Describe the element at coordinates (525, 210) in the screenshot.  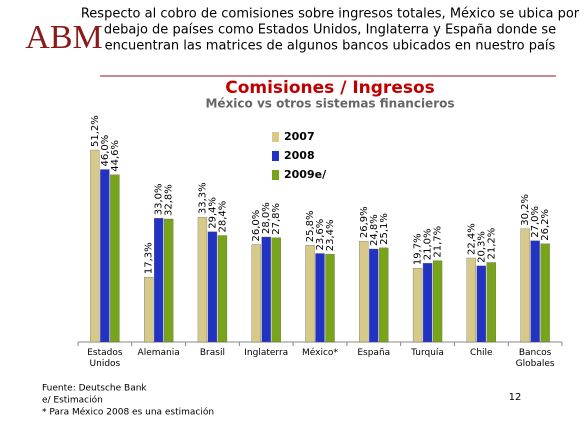
I see `value-label: 30,2%` at that location.